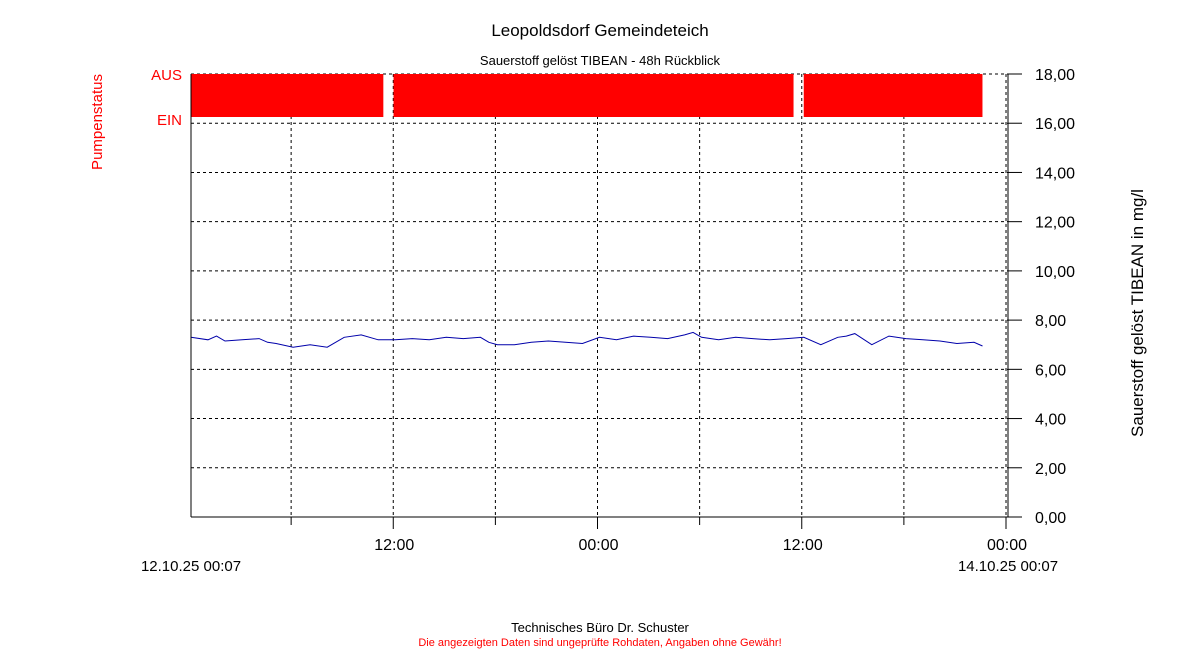  I want to click on chart-title: Leopoldsdorf Gemeindeteich, so click(599, 30).